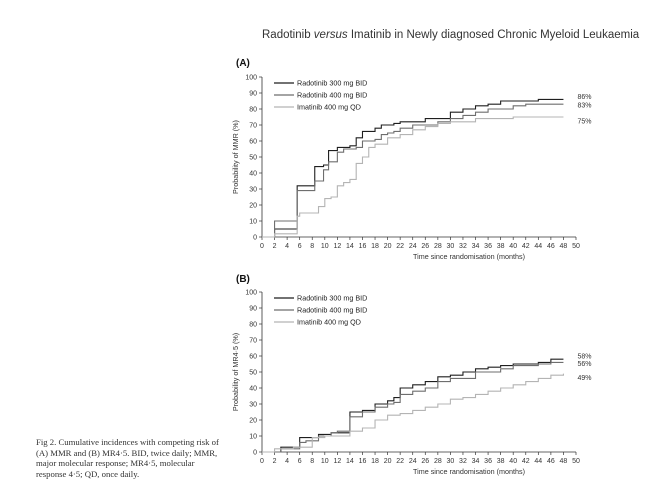 This screenshot has height=498, width=662. Describe the element at coordinates (288, 35) in the screenshot. I see `header-title-part1: Radotinib` at that location.